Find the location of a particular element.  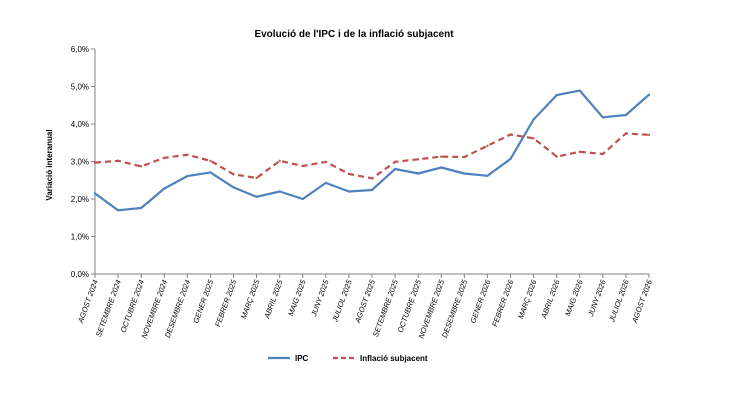

x-tick-label: AGOST 2026 is located at coordinates (642, 301).